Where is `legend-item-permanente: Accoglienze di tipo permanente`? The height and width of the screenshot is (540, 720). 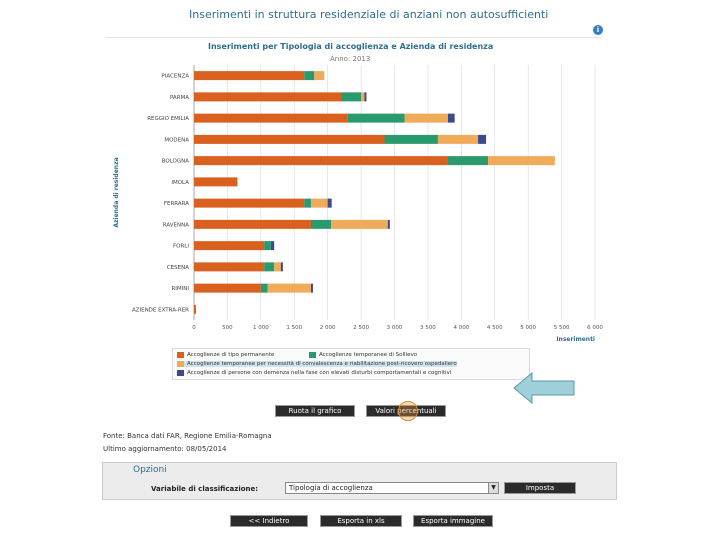
legend-item-permanente: Accoglienze di tipo permanente is located at coordinates (225, 355).